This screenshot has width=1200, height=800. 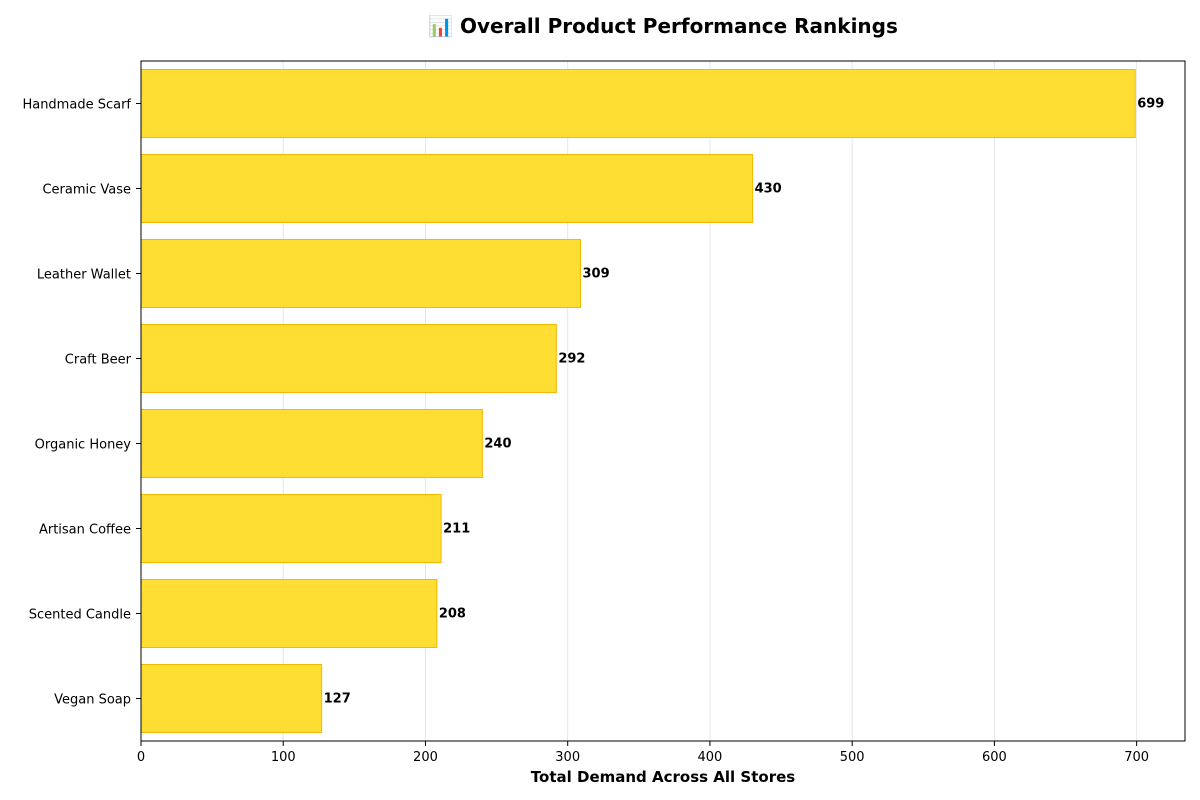 What do you see at coordinates (994, 757) in the screenshot?
I see `x-tick-label: 600` at bounding box center [994, 757].